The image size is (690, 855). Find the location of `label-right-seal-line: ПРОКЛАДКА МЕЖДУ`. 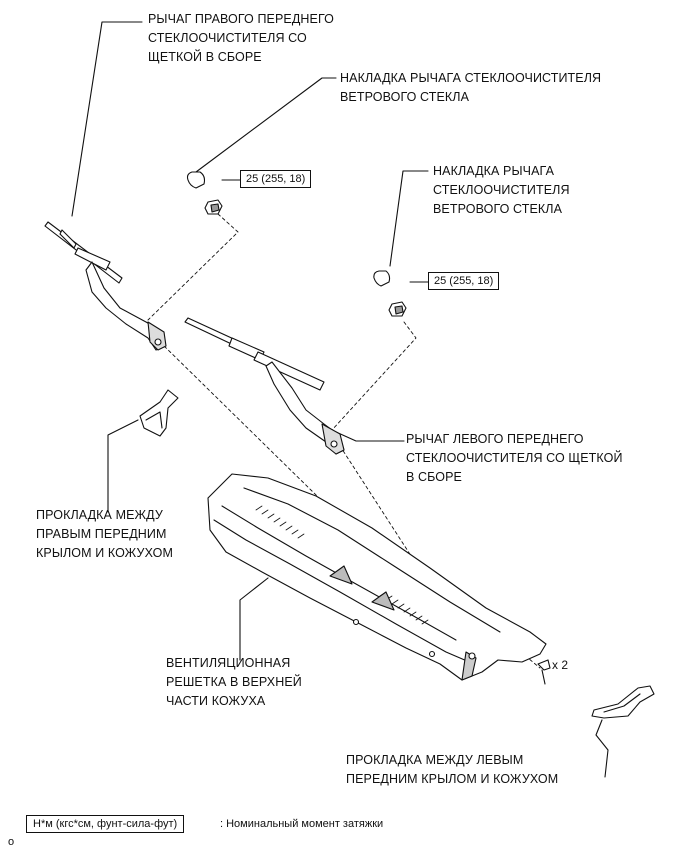

label-right-seal-line: ПРОКЛАДКА МЕЖДУ is located at coordinates (99, 515).